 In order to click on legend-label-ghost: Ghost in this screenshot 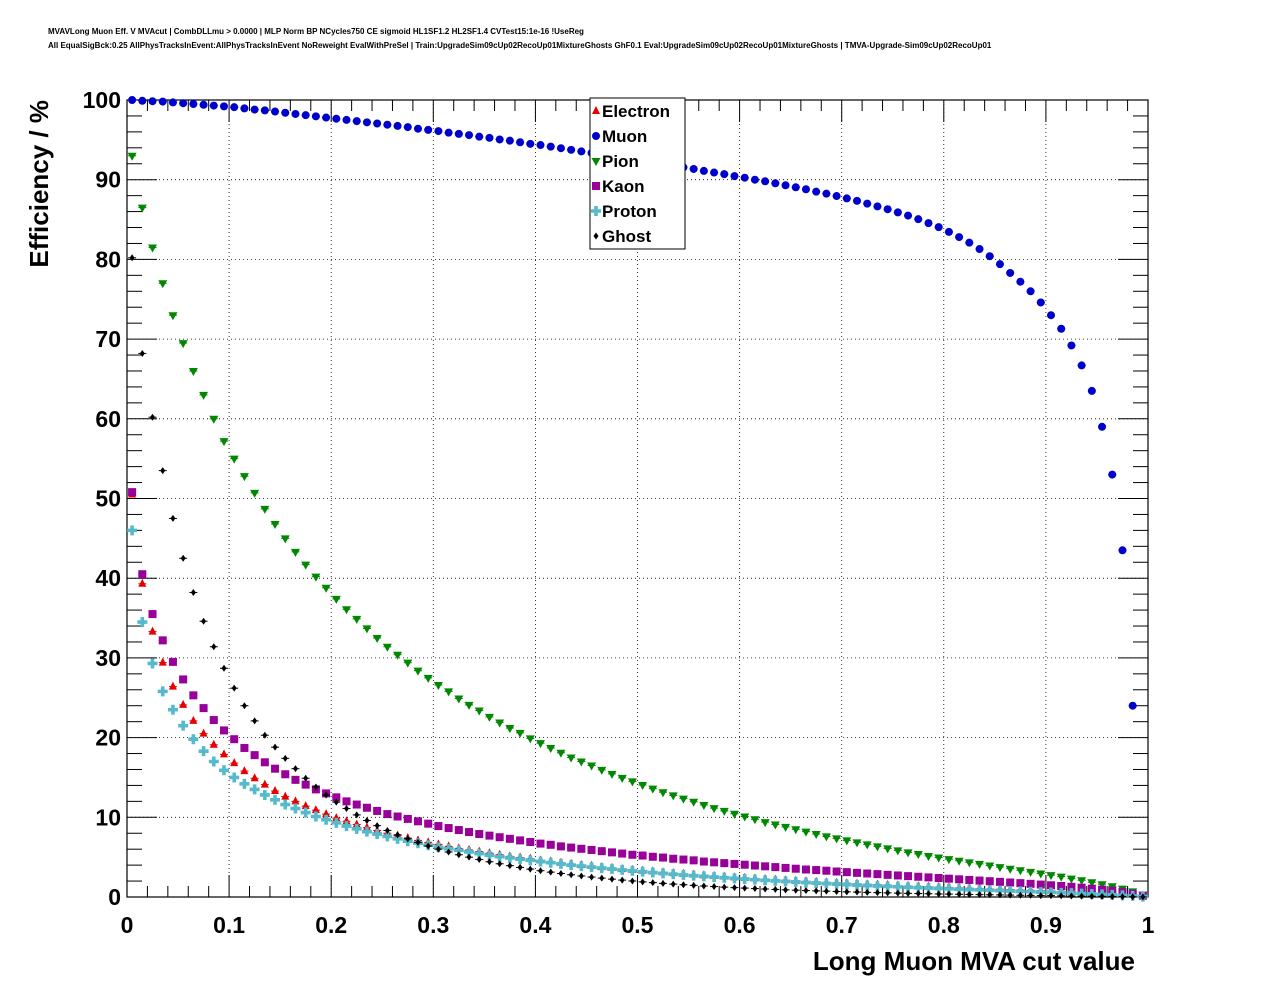, I will do `click(626, 236)`.